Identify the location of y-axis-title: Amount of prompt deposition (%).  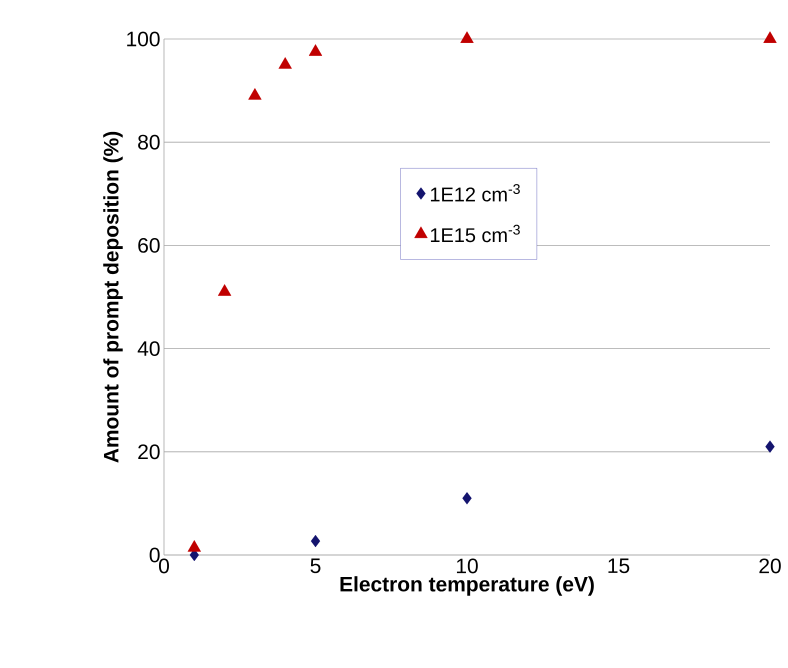
(113, 297).